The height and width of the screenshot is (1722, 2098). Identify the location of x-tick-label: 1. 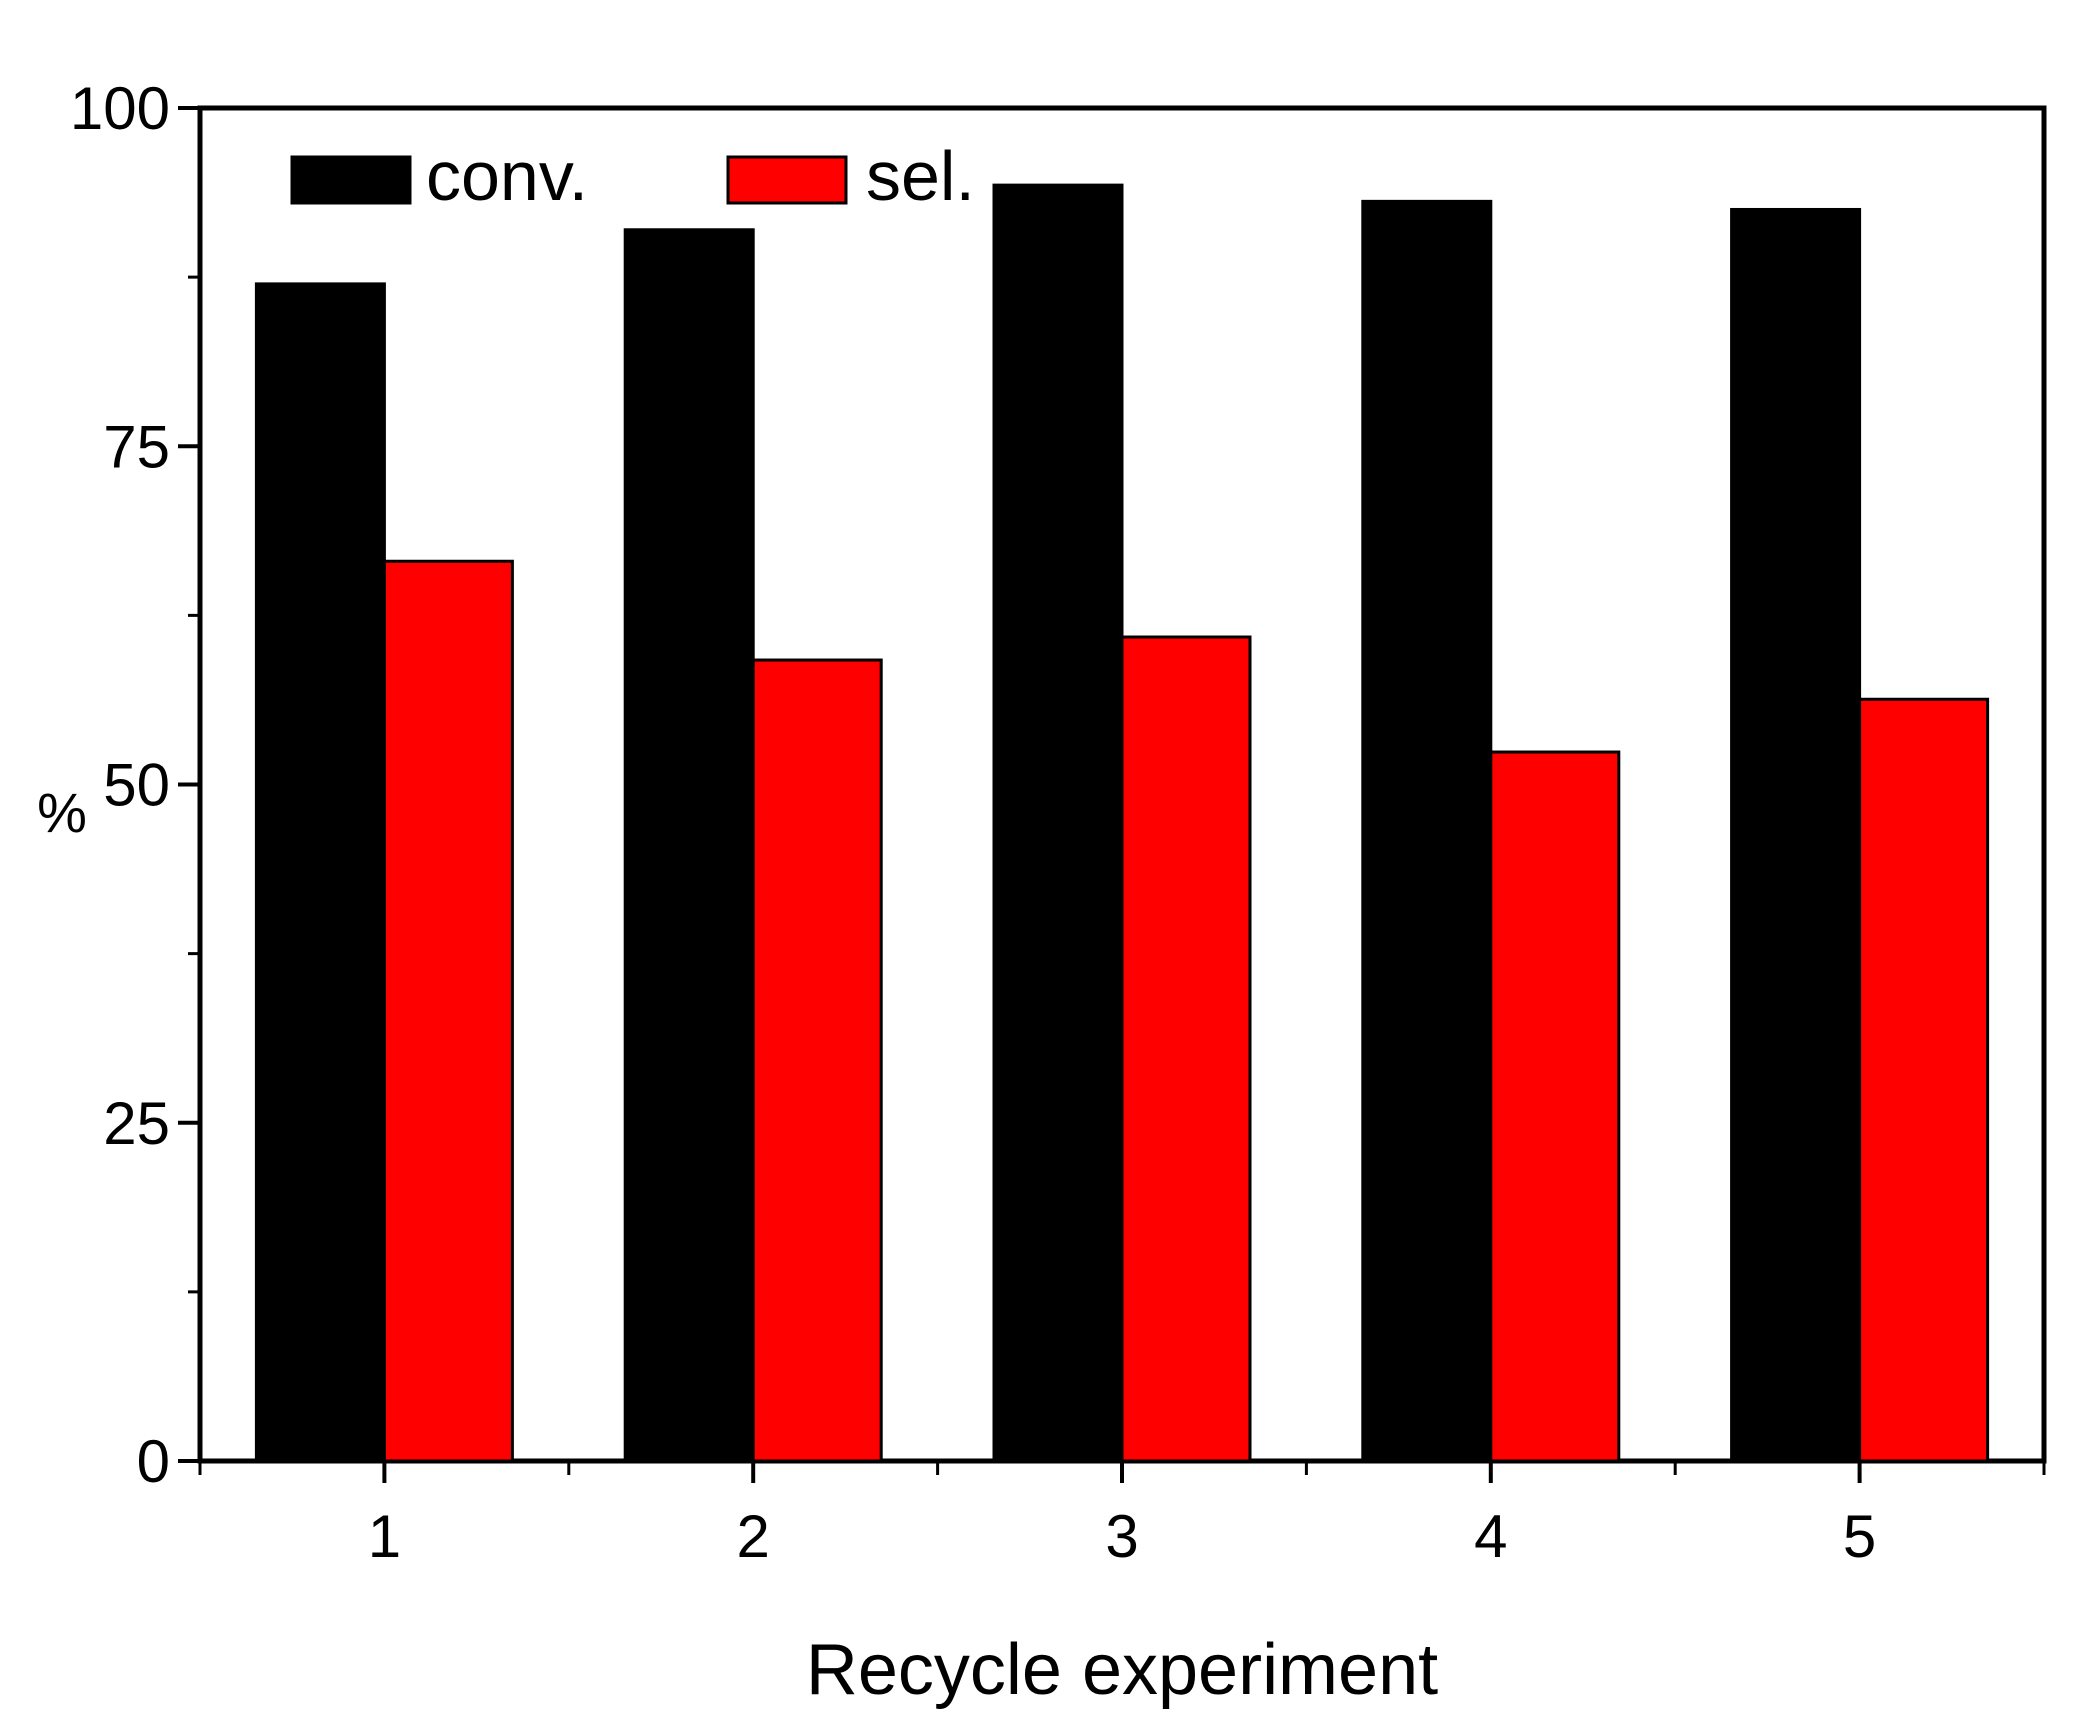
(384, 1536).